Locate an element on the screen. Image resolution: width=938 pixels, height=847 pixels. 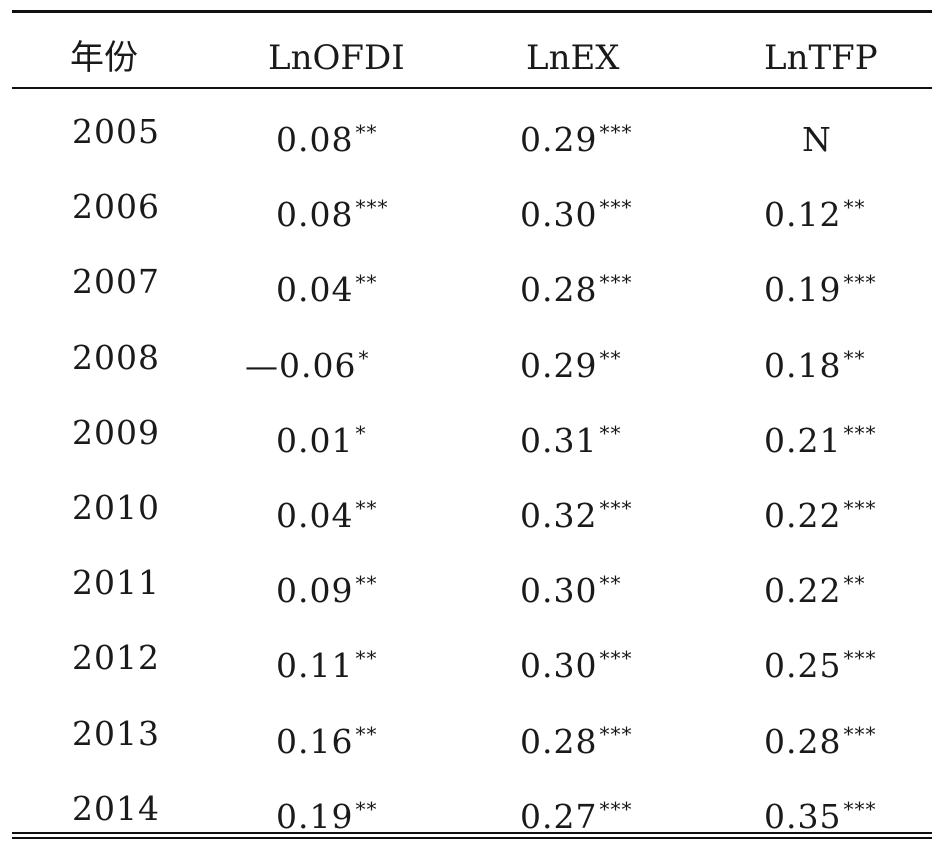
cell-year: 2008 is located at coordinates (116, 358).